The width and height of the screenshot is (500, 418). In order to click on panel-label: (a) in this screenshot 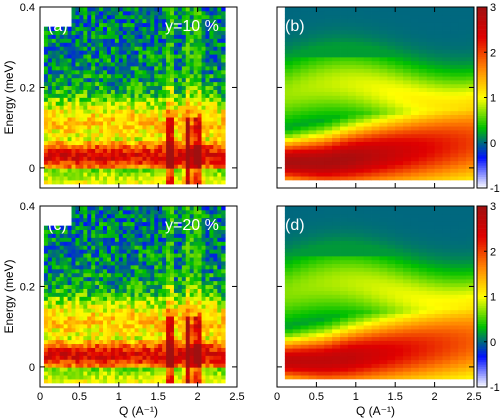, I will do `click(58, 26)`.